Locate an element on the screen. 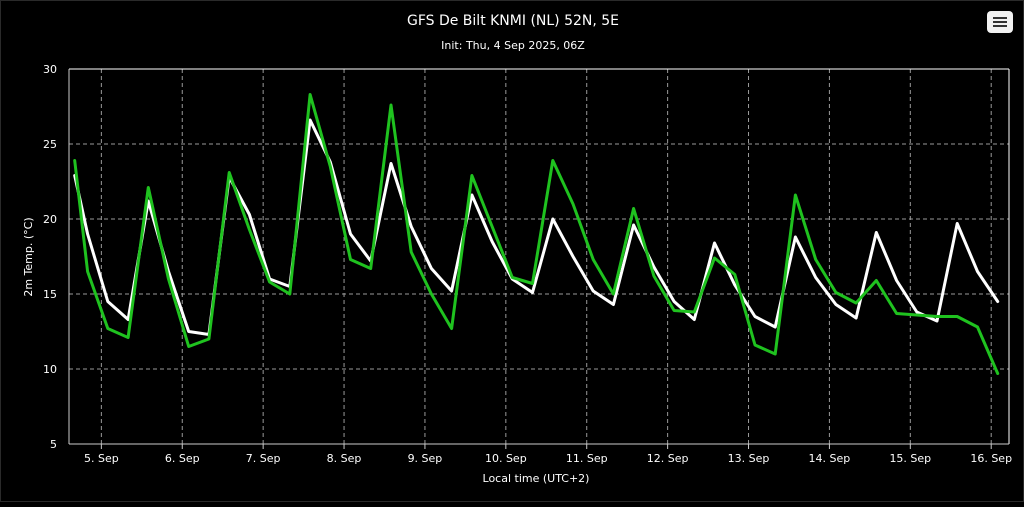 The width and height of the screenshot is (1024, 507). chart-subtitle: Init: Thu, 4 Sep 2025, 06Z is located at coordinates (513, 45).